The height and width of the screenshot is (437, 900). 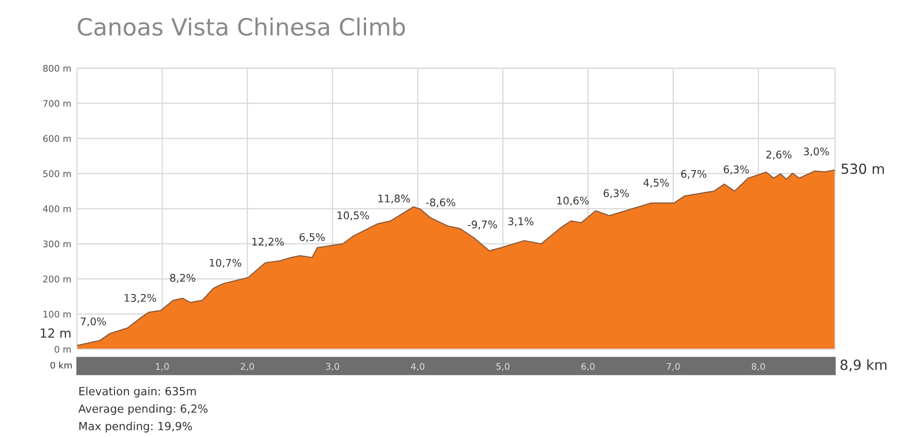 I want to click on annotation: 6,5%, so click(x=312, y=237).